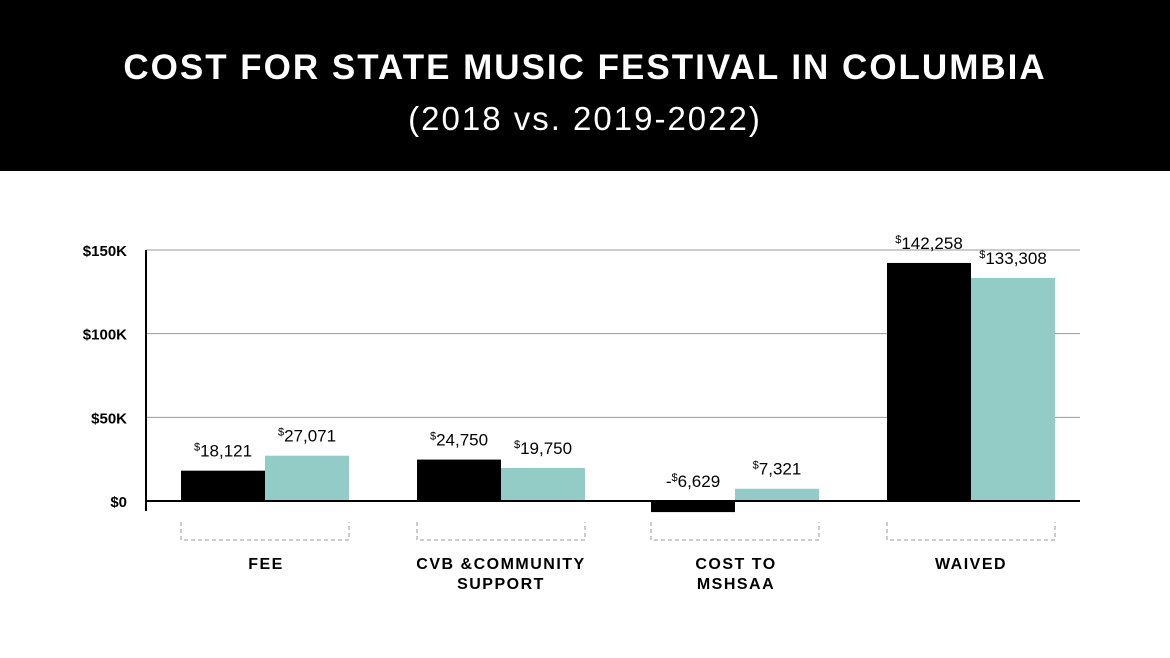 The image size is (1170, 658). Describe the element at coordinates (1013, 258) in the screenshot. I see `data-label: $133,308` at that location.